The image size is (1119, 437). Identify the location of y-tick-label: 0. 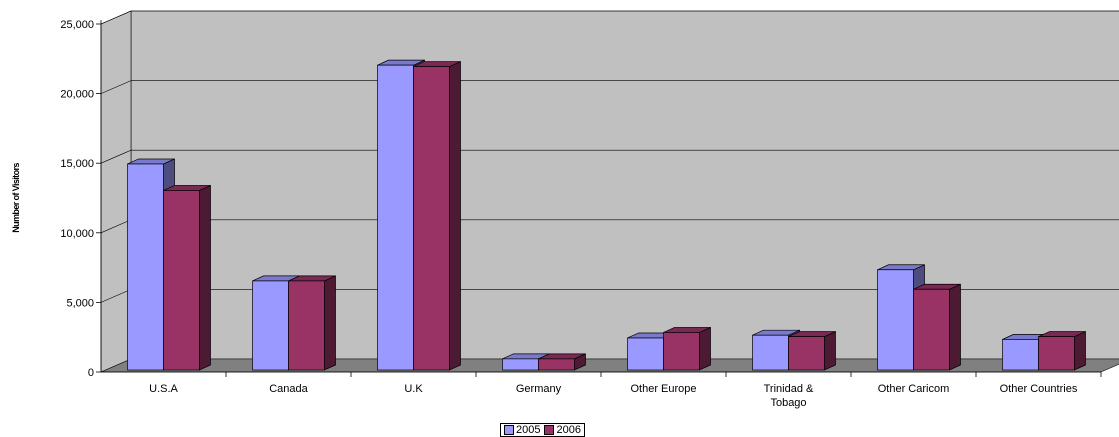
(91, 373).